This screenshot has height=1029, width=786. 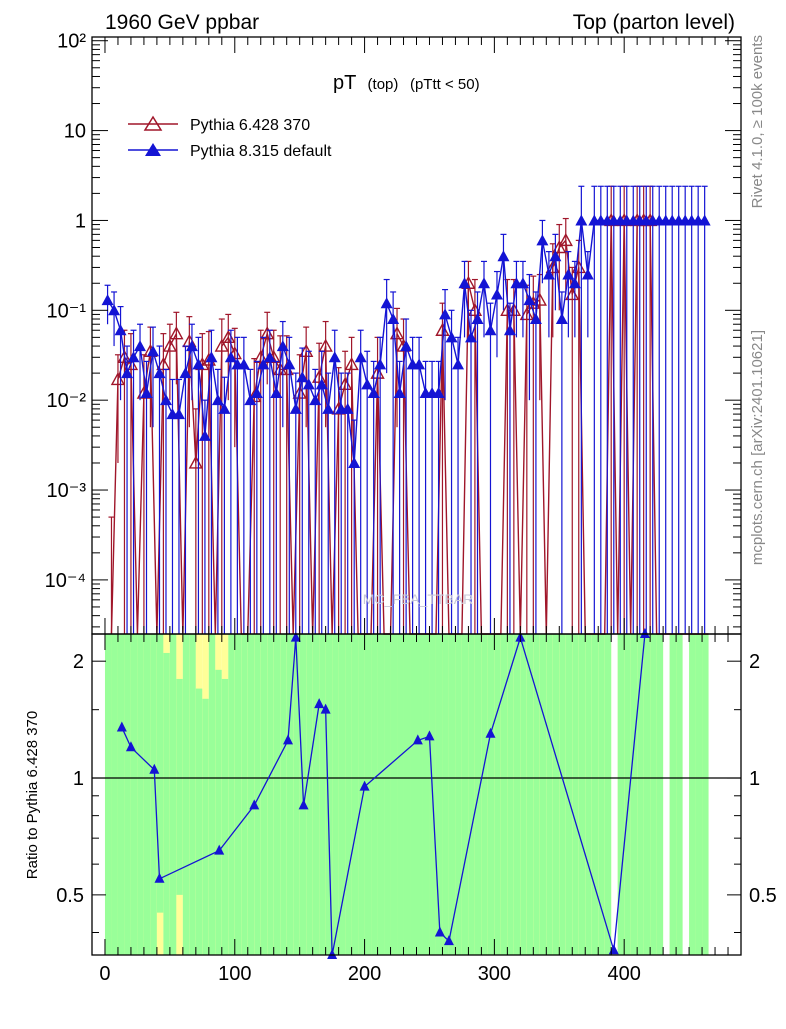 What do you see at coordinates (67, 311) in the screenshot?
I see `main-y-tick-label: 10⁻¹` at bounding box center [67, 311].